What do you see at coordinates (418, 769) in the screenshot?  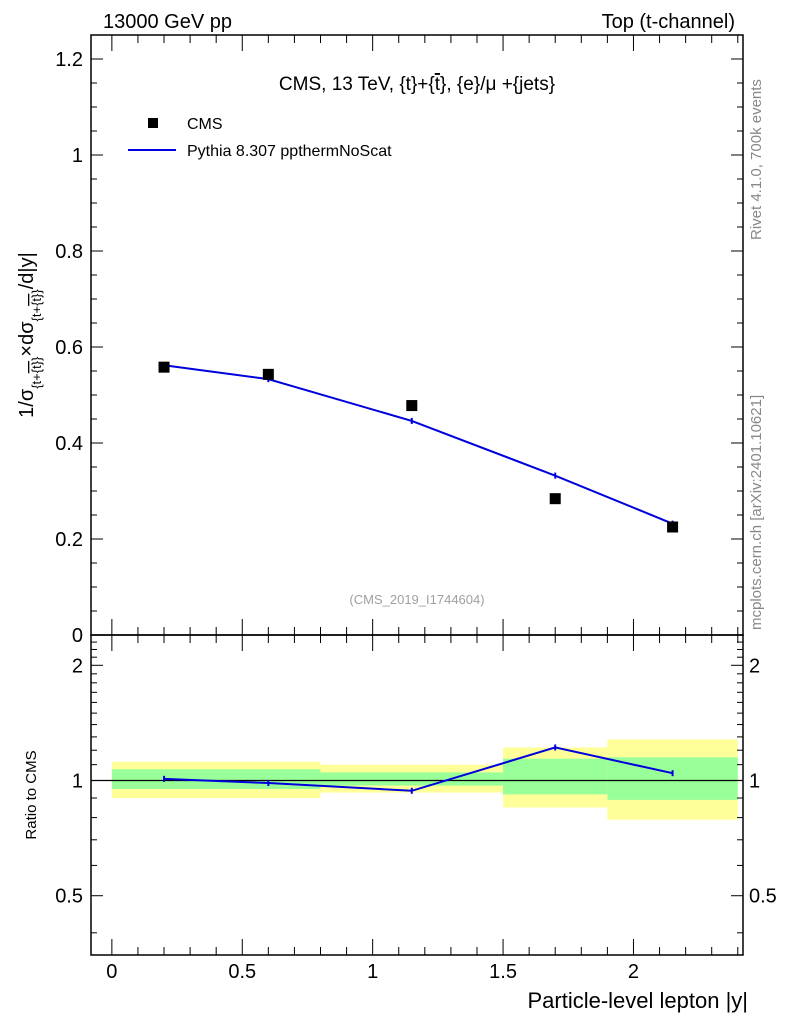 I see `ratio-mc-series` at bounding box center [418, 769].